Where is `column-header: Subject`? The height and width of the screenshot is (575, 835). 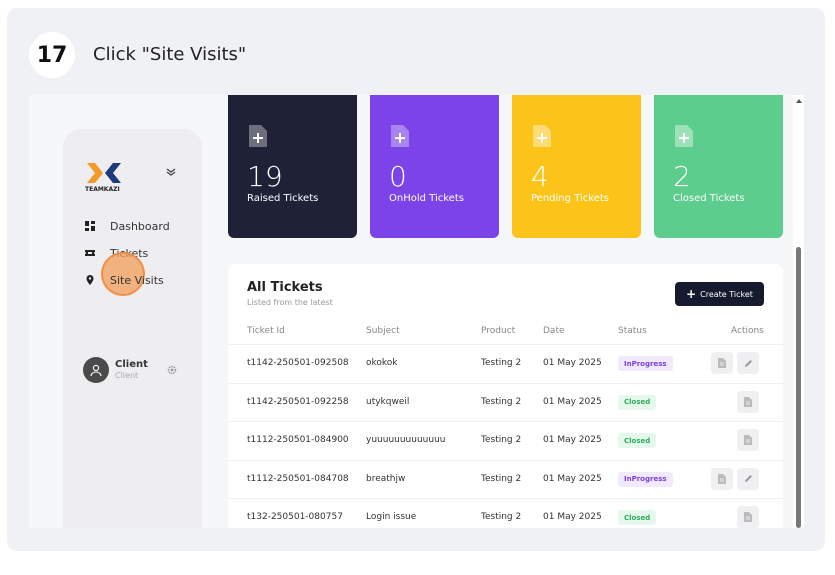 column-header: Subject is located at coordinates (383, 331).